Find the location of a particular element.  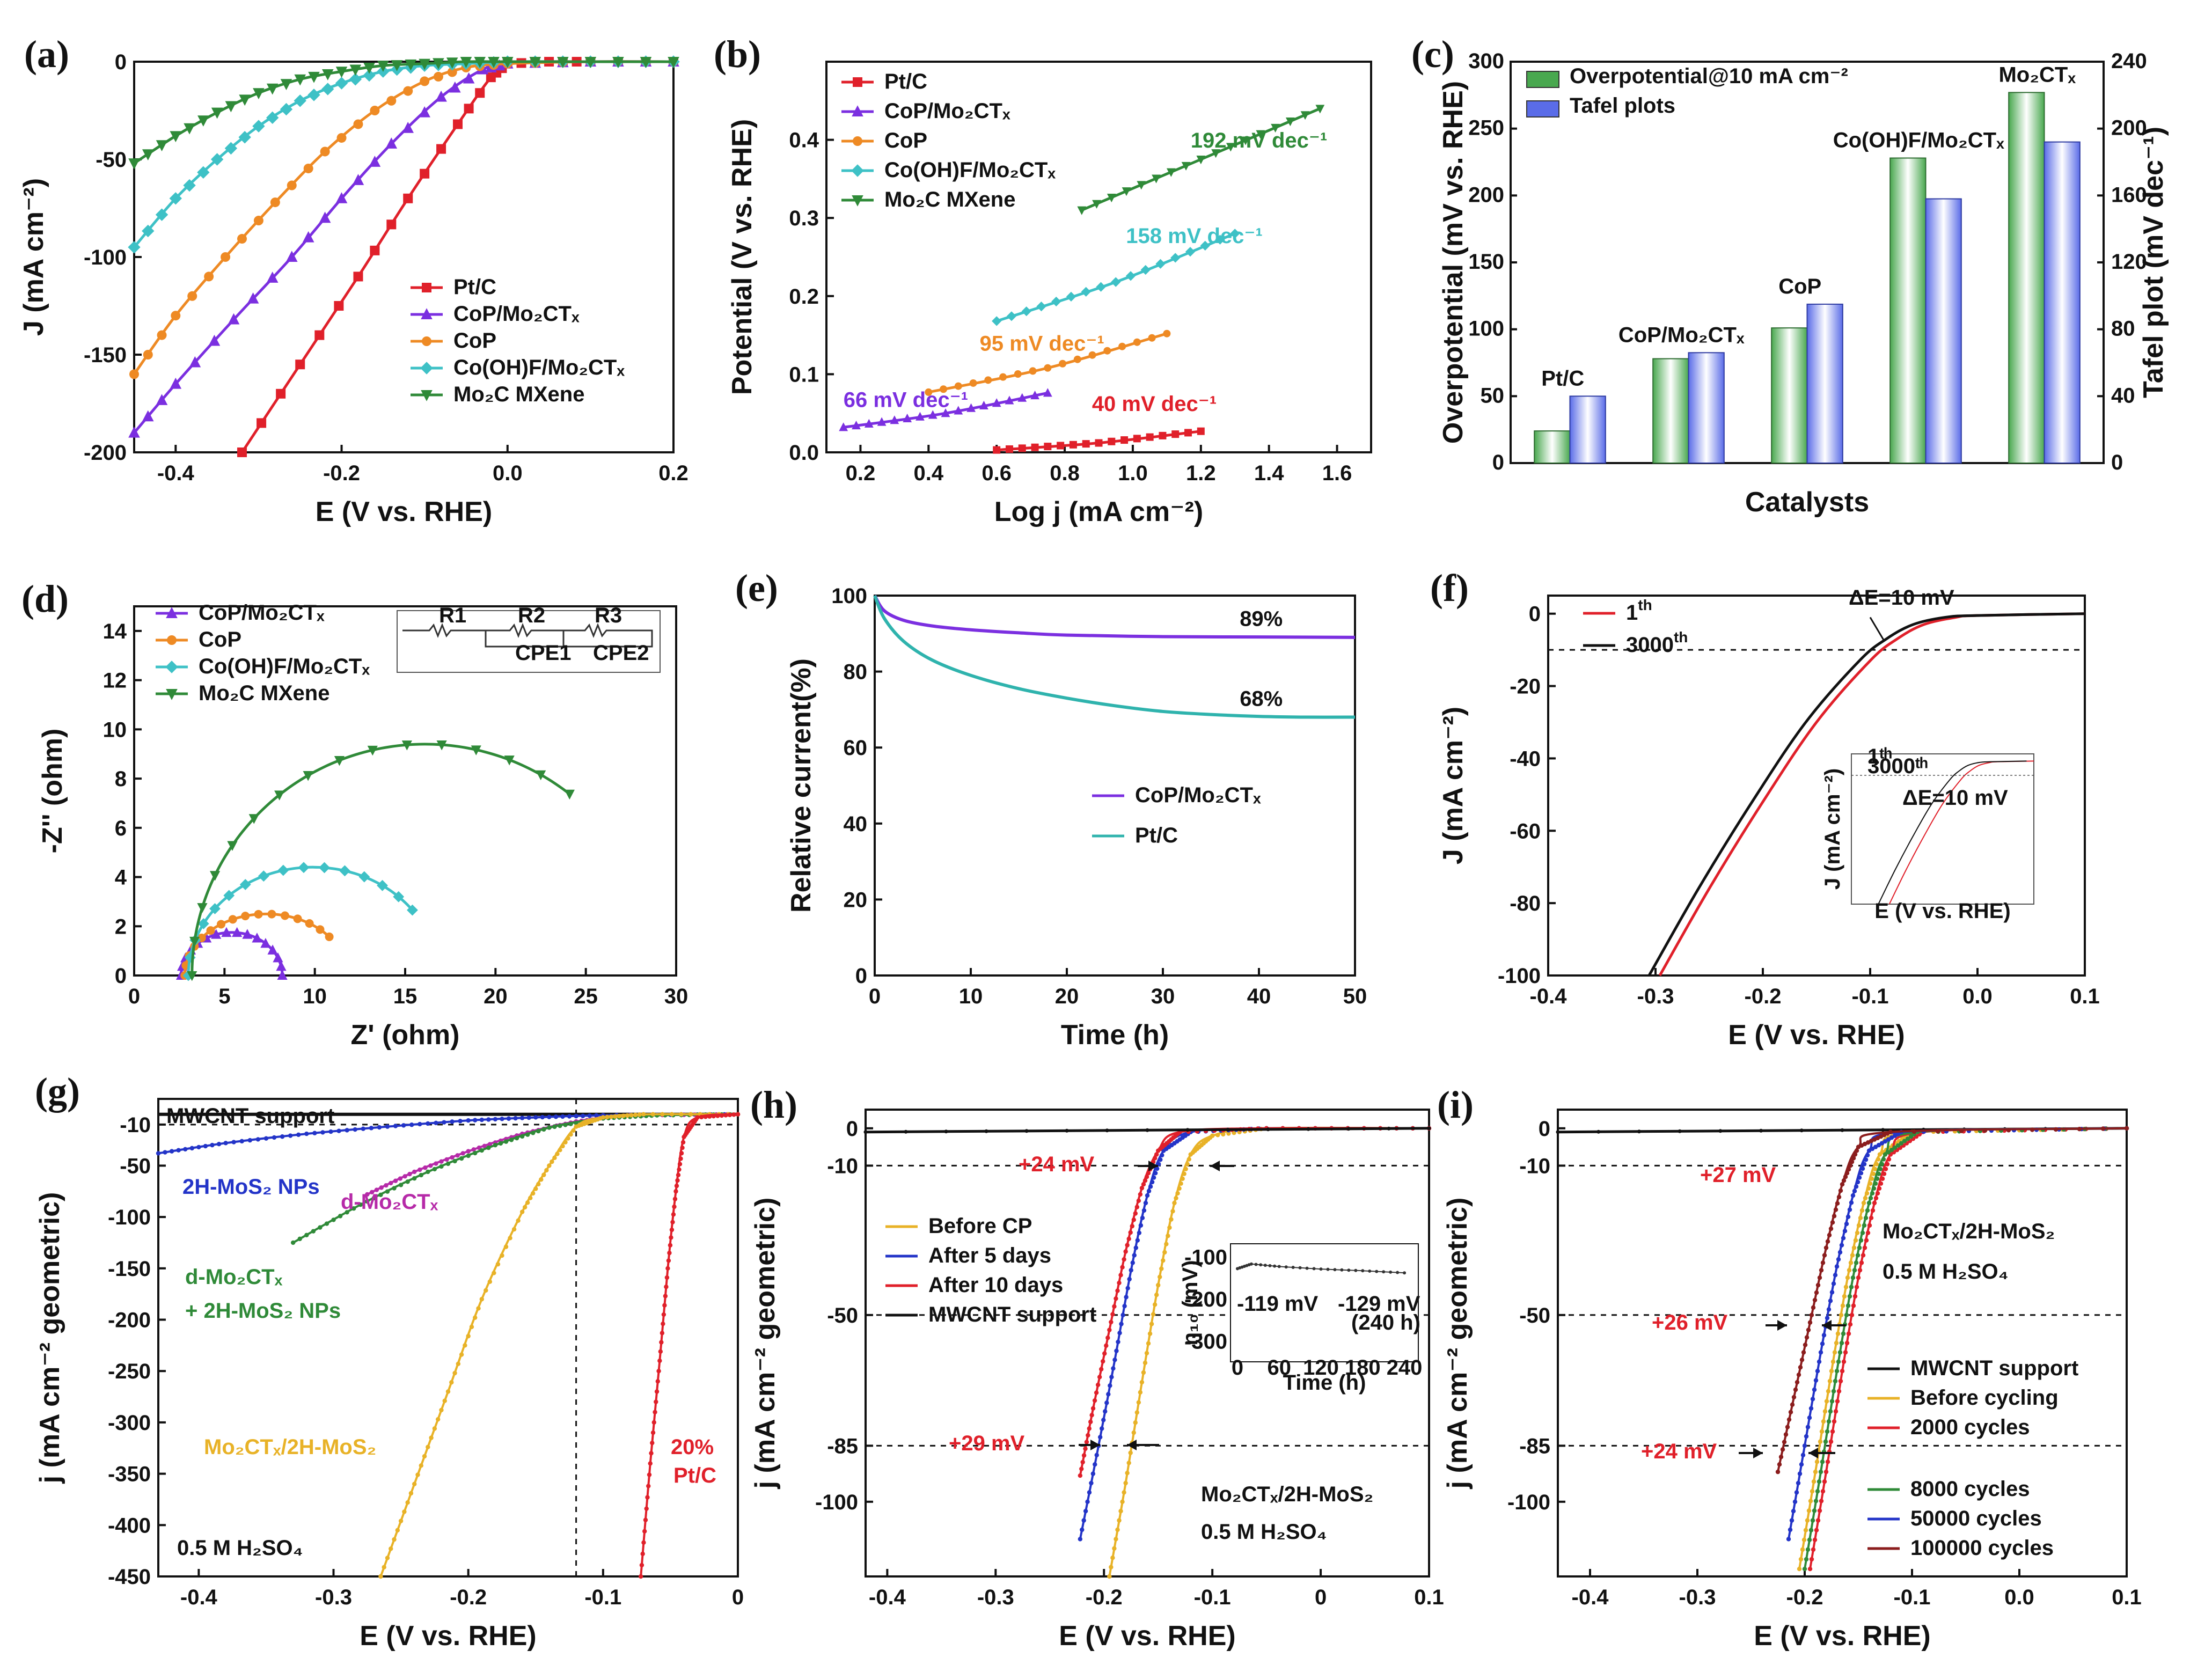

inset-ylabel: η₁₀ (mV) is located at coordinates (1190, 1302).